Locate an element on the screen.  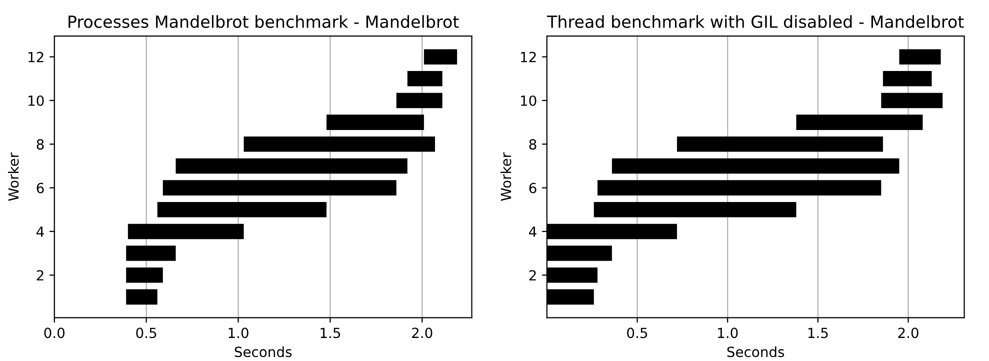
chart-title: Processes Mandelbrot benchmark - Mandelbrot is located at coordinates (263, 21).